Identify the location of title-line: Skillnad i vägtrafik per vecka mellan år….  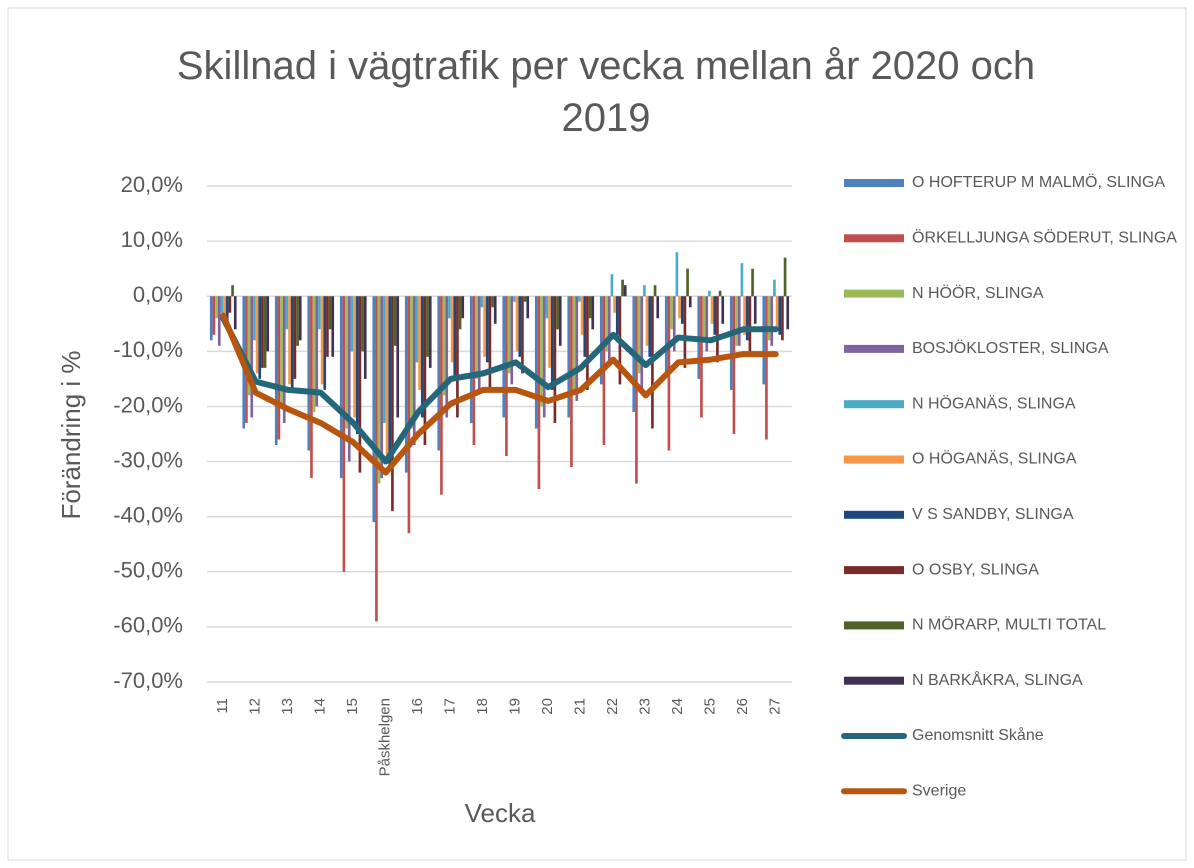
(606, 66).